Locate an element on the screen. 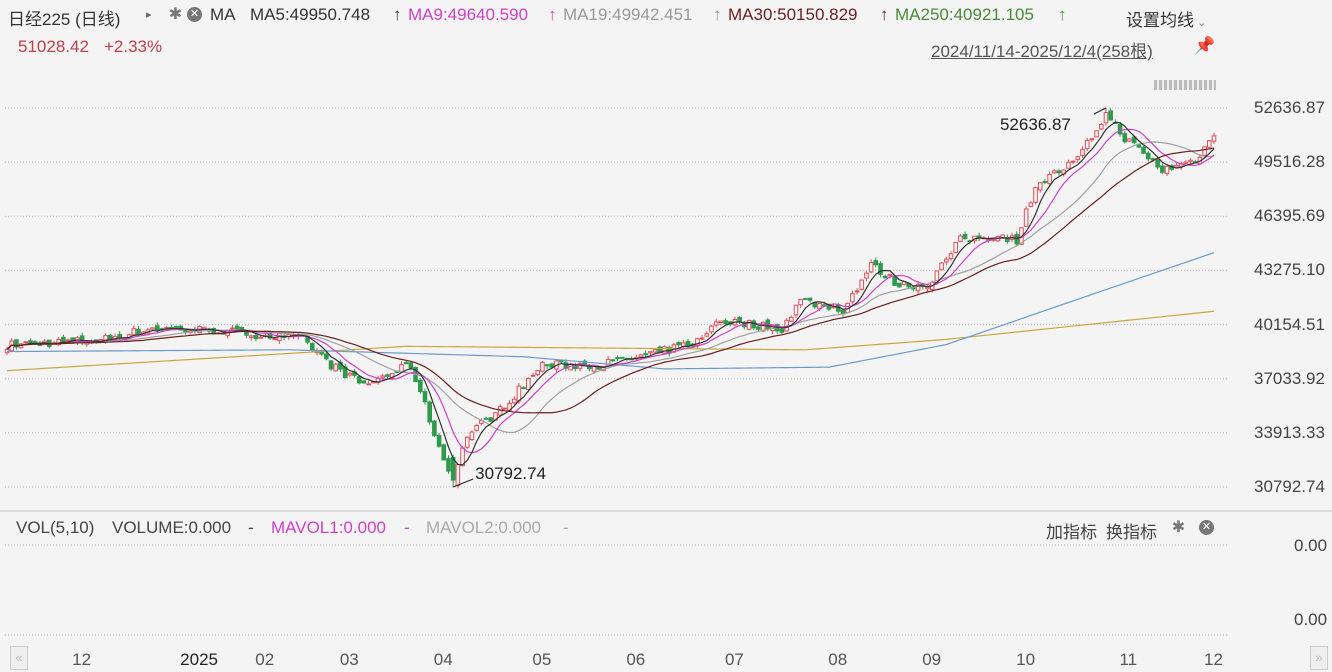 Image resolution: width=1332 pixels, height=672 pixels. scroll-right-button: » is located at coordinates (1319, 658).